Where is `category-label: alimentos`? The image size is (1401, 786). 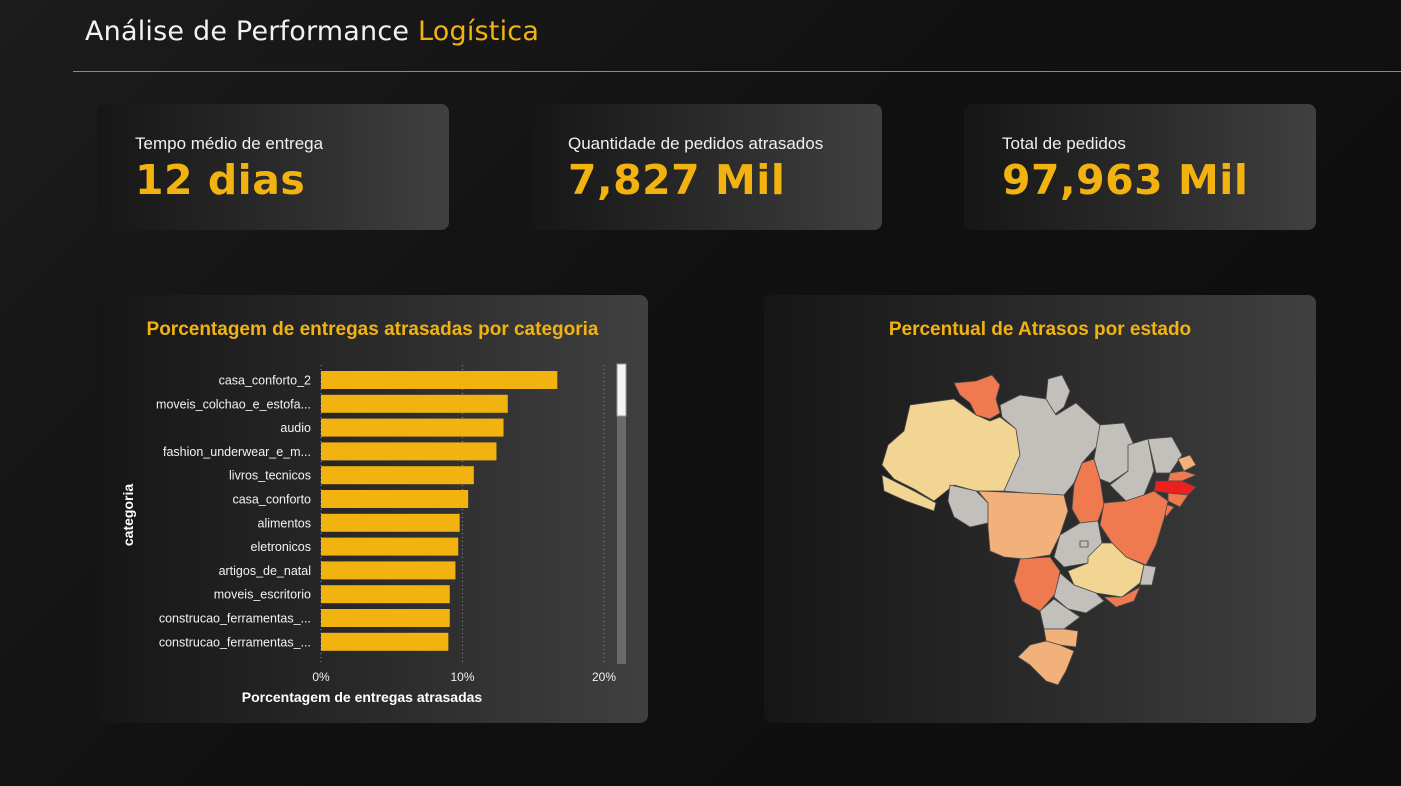 category-label: alimentos is located at coordinates (285, 523).